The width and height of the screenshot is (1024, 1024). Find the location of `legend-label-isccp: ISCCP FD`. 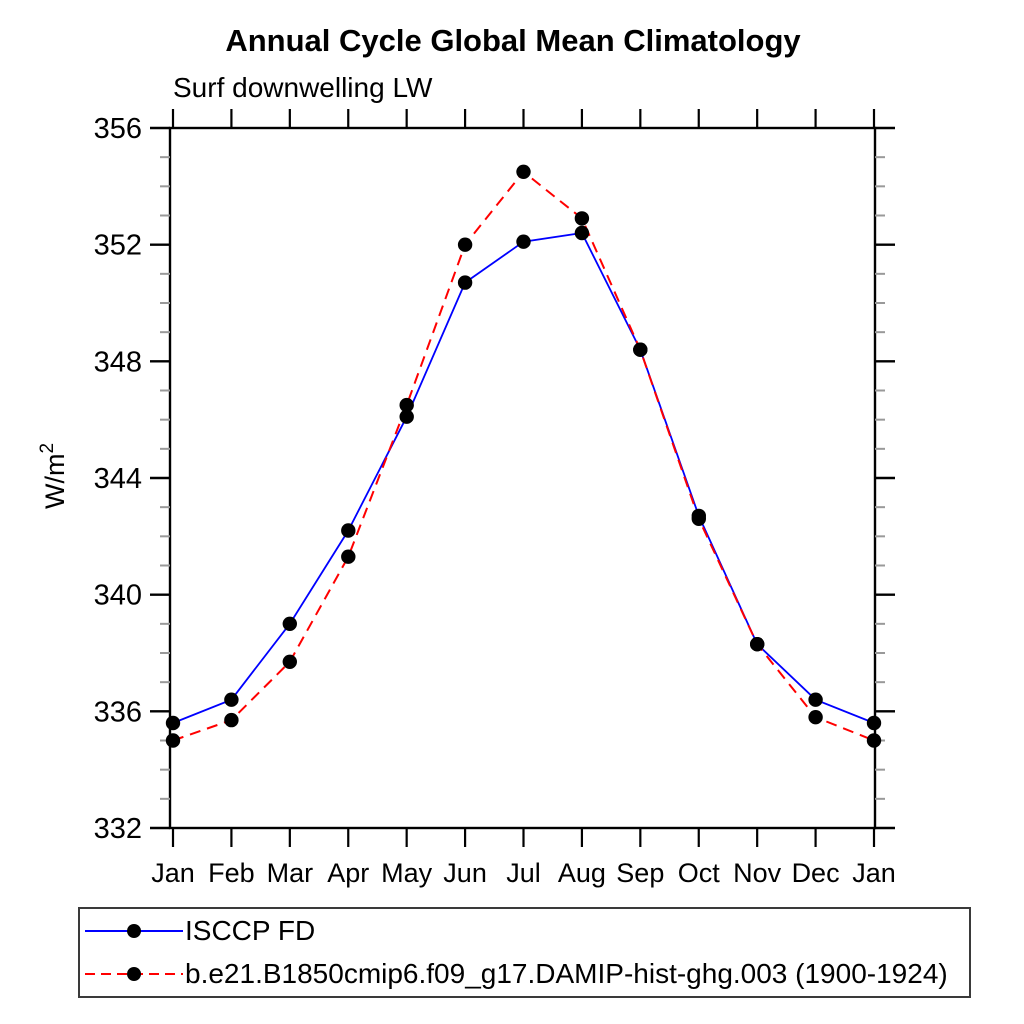

legend-label-isccp: ISCCP FD is located at coordinates (250, 930).